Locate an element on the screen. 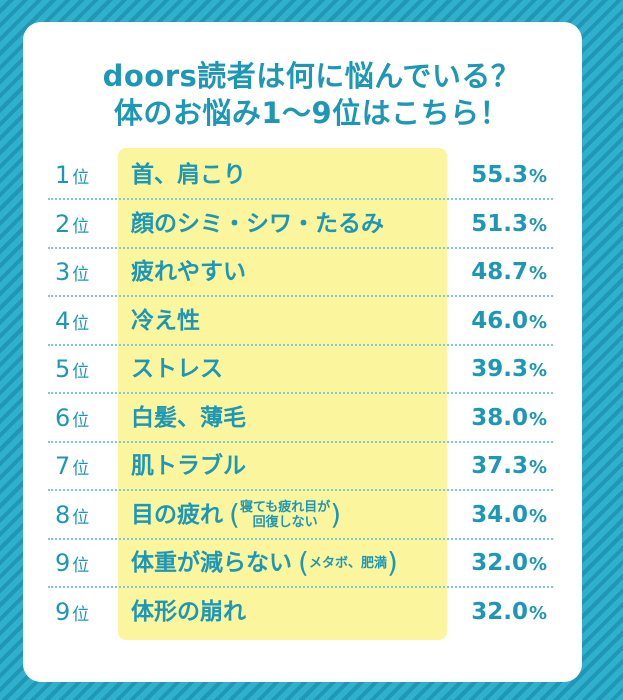 The width and height of the screenshot is (623, 700). concern-label: 顔のシミ・シワ・たるみ is located at coordinates (257, 224).